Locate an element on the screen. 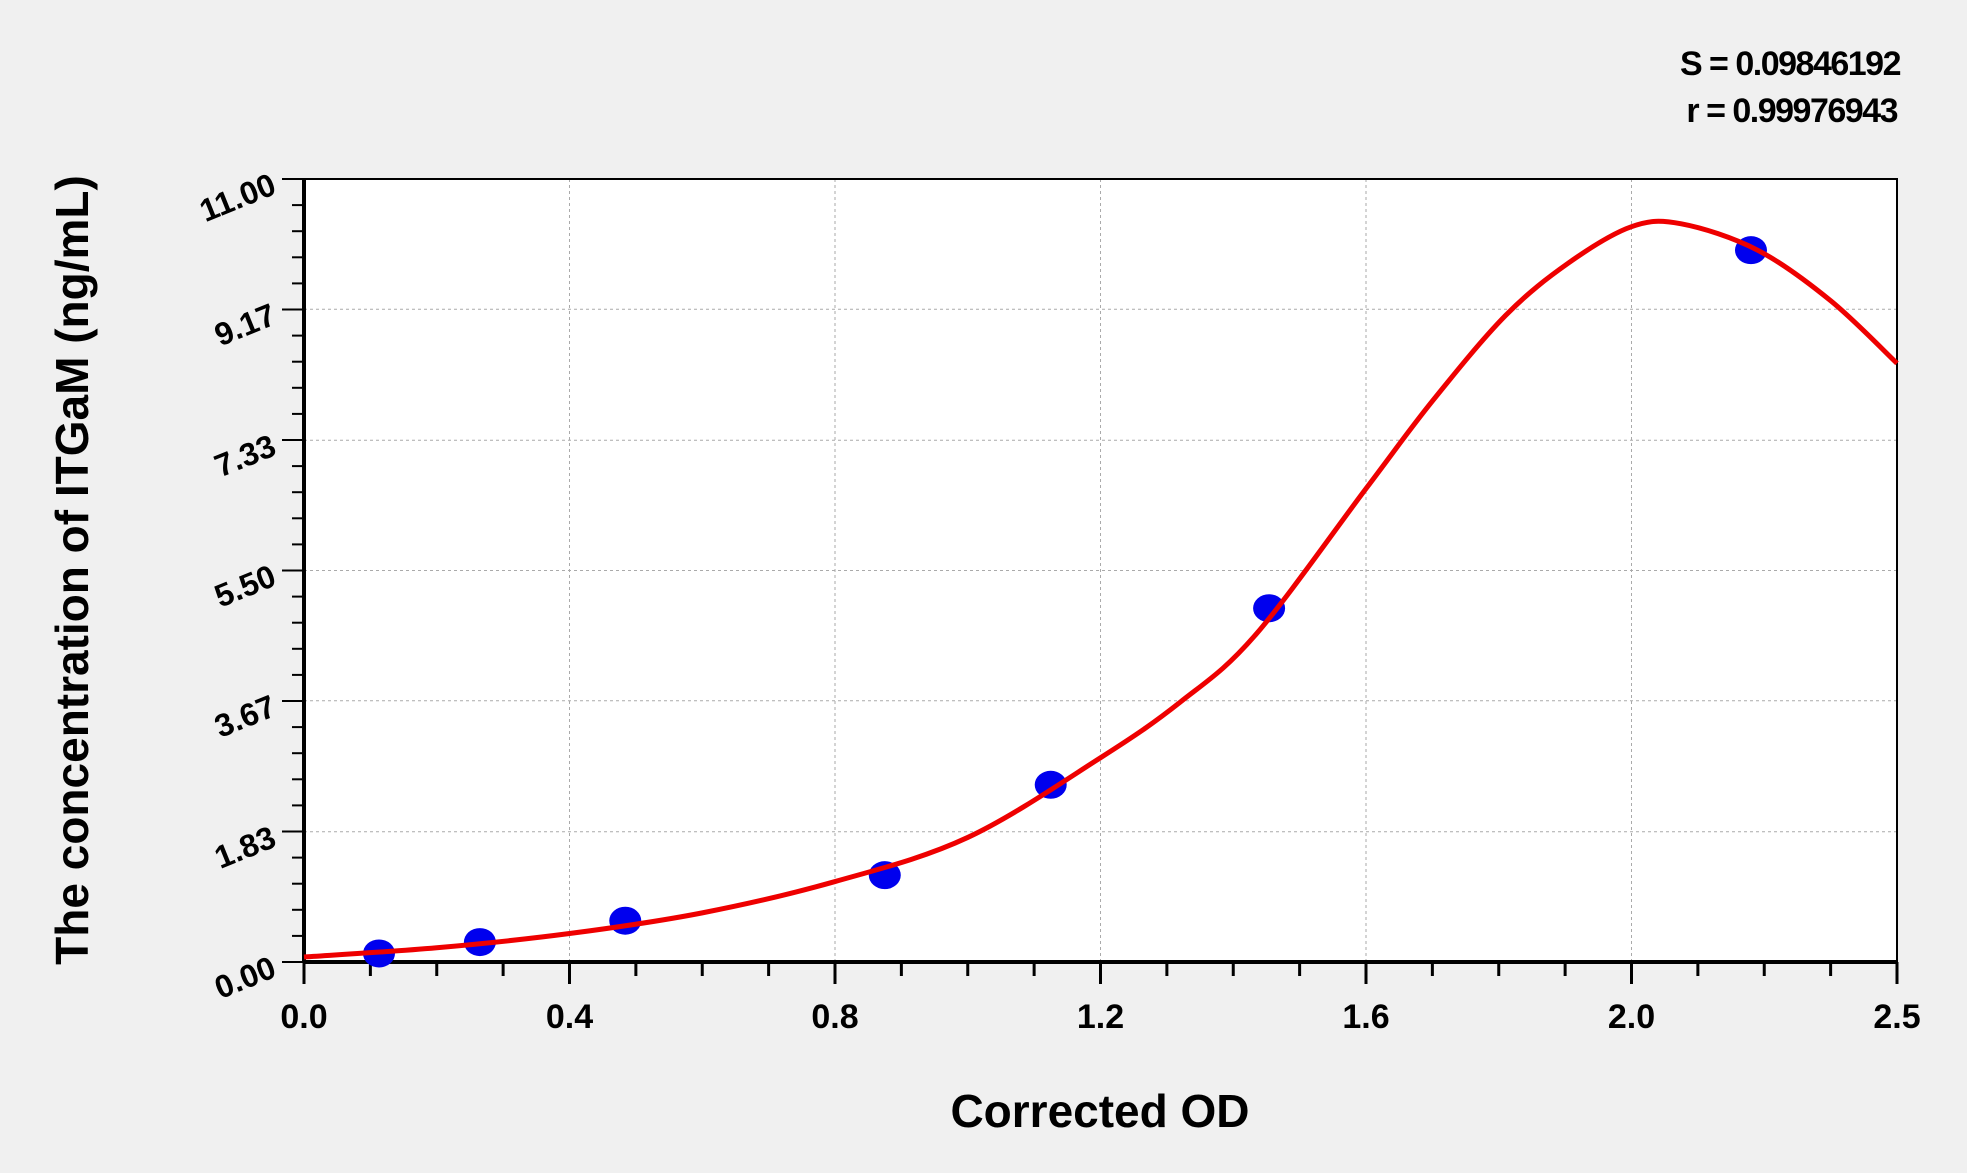  y-axis-label: The concentration of ITGaM (ng/mL) is located at coordinates (72, 570).